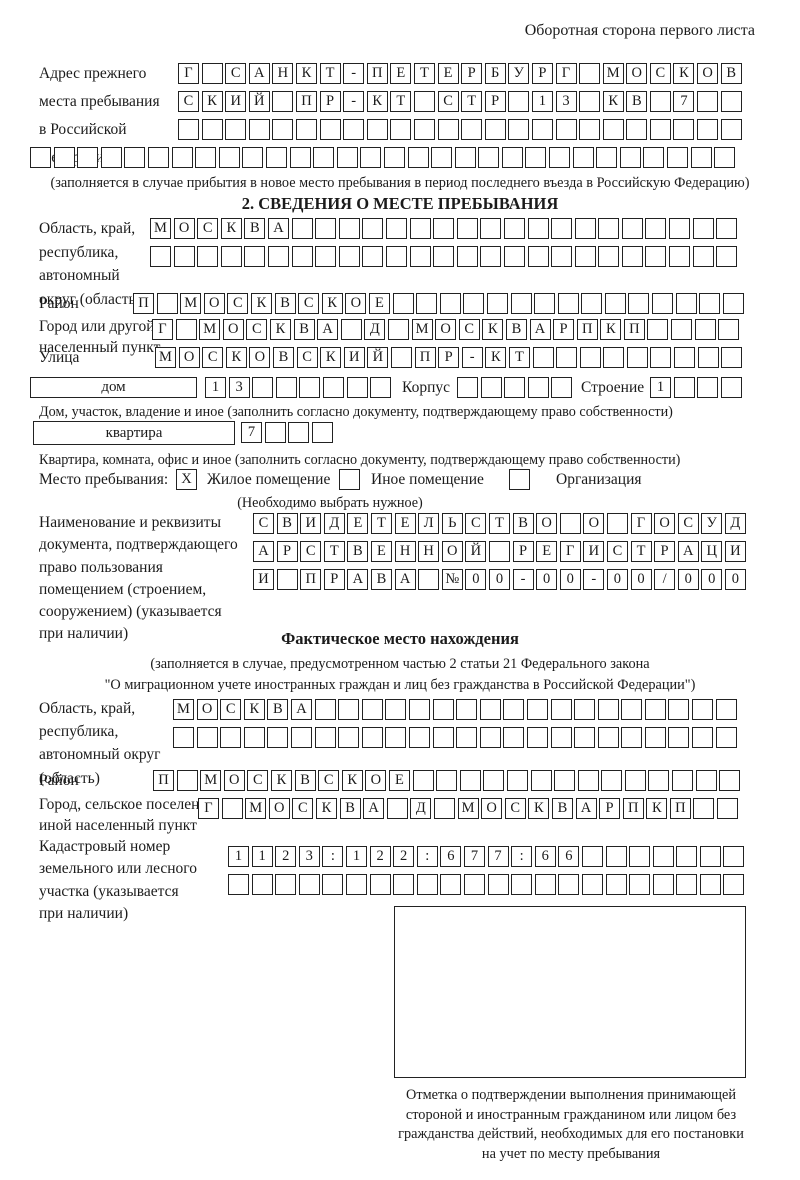  Describe the element at coordinates (547, 551) in the screenshot. I see `char-cell: Е` at that location.